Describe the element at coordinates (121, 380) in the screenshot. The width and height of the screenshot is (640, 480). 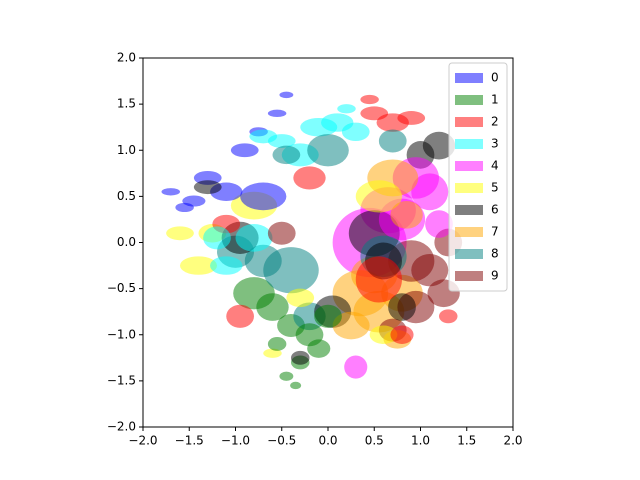
I see `y-tick-label: −1.5` at that location.